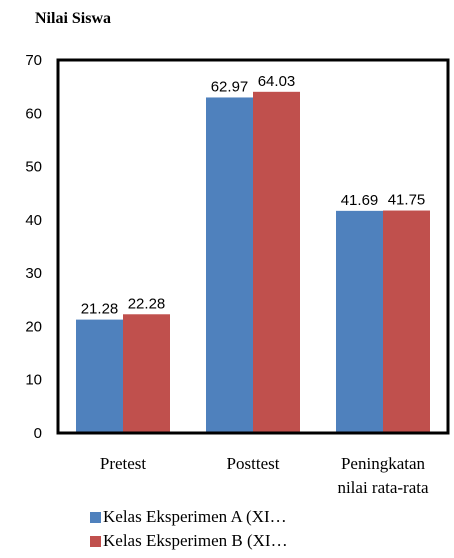 The image size is (454, 558). I want to click on data-label: 64.03, so click(277, 81).